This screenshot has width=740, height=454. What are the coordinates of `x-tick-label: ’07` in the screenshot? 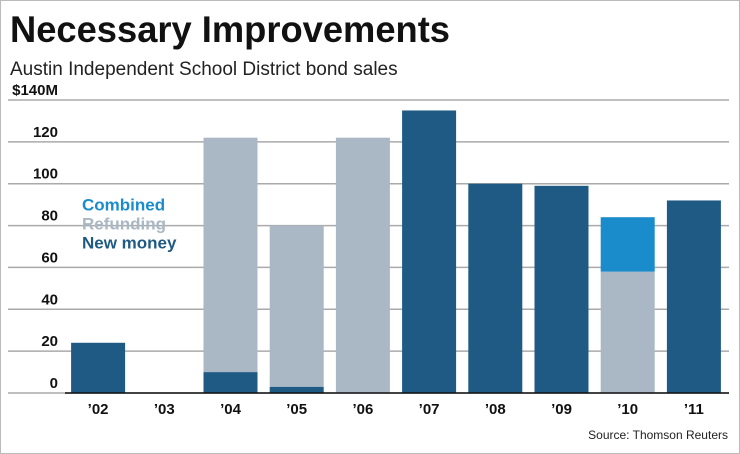 It's located at (429, 409).